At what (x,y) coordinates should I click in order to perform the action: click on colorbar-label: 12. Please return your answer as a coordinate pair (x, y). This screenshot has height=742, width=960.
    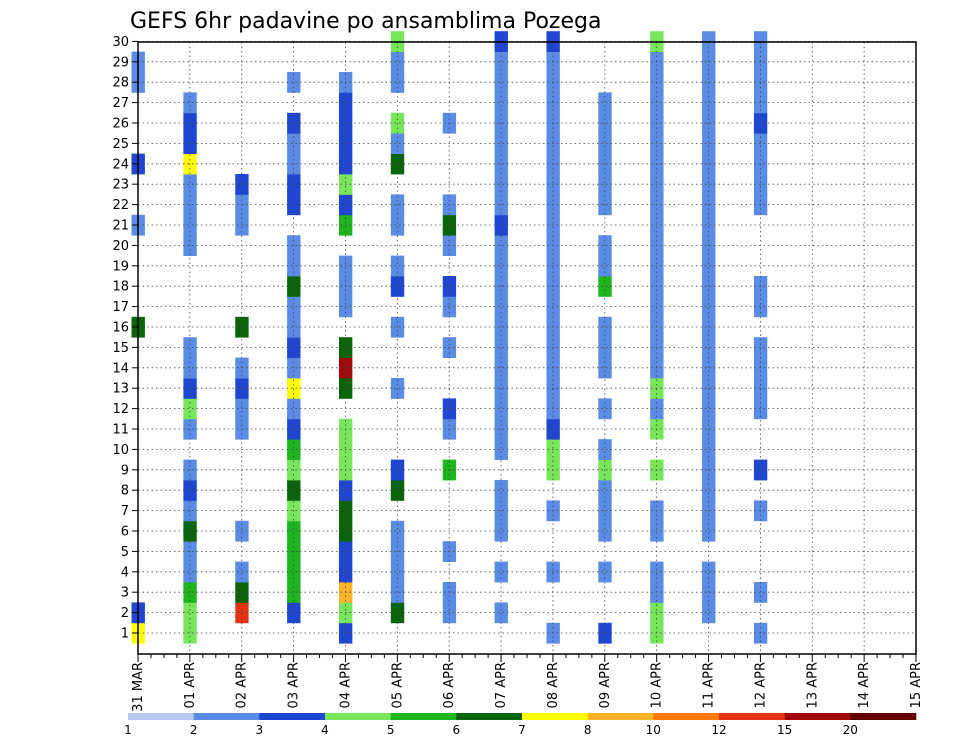
    Looking at the image, I should click on (718, 730).